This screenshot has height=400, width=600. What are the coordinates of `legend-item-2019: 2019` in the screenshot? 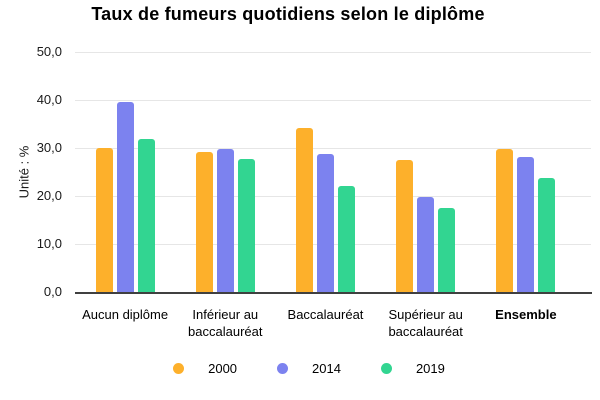 It's located at (412, 368).